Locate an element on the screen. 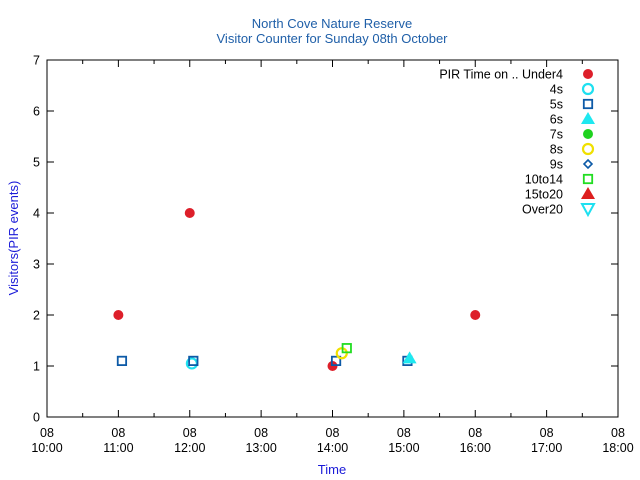 The image size is (640, 480). x-tick-label-time: 17:00 is located at coordinates (546, 448).